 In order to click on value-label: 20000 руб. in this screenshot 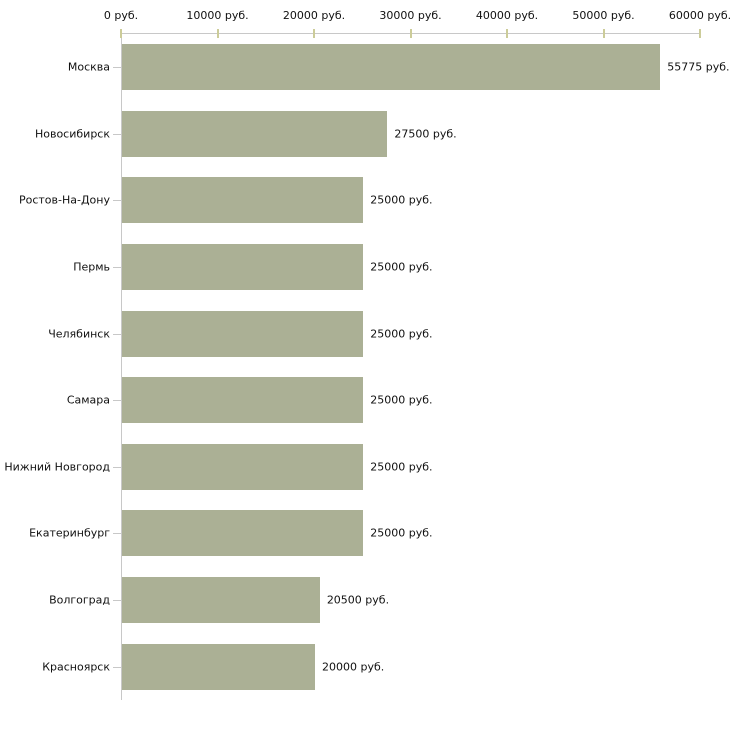, I will do `click(353, 667)`.